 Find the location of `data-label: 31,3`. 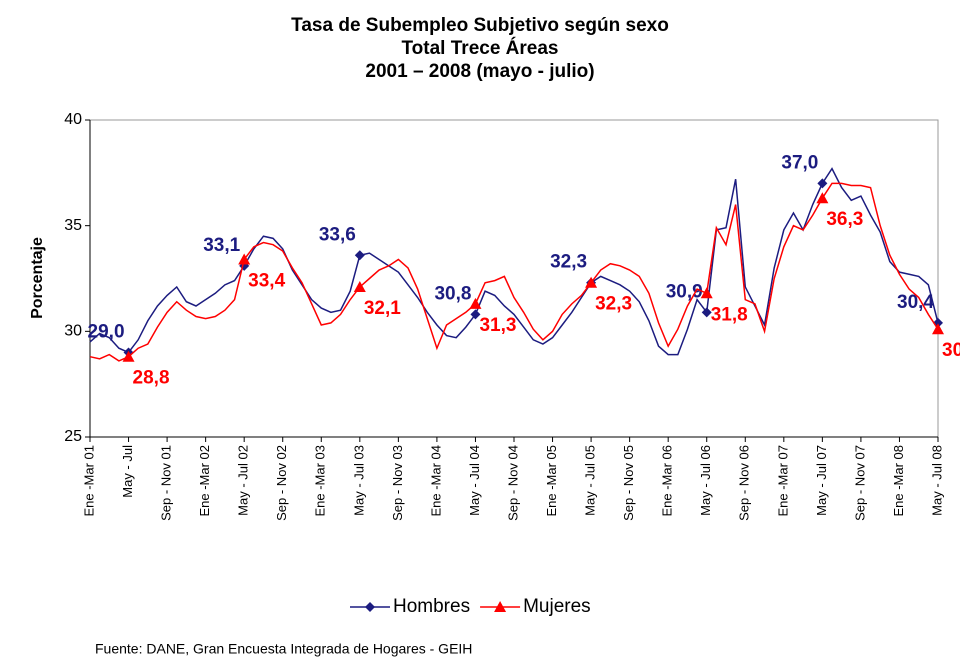

data-label: 31,3 is located at coordinates (497, 325).